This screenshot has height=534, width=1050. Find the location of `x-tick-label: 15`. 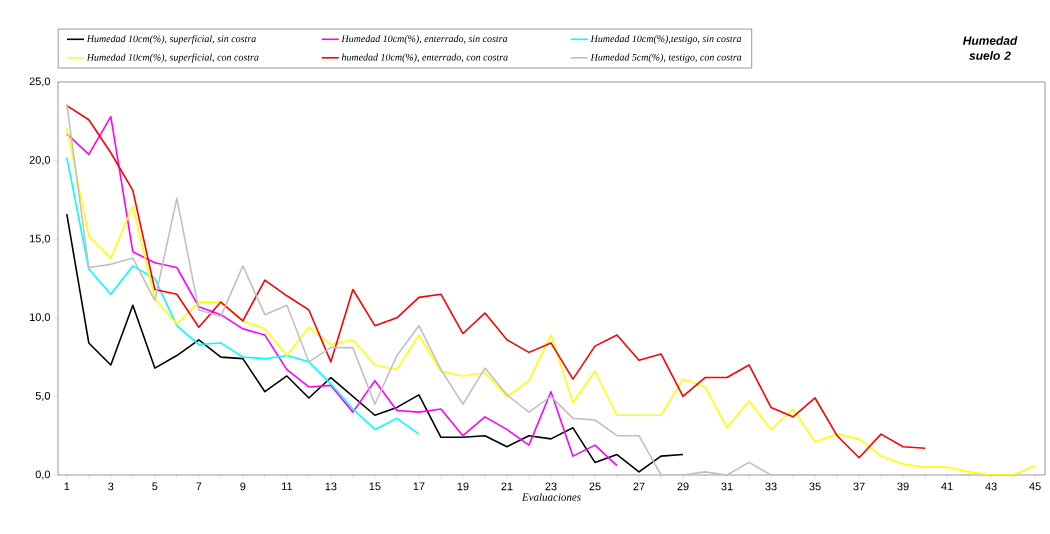

x-tick-label: 15 is located at coordinates (375, 486).